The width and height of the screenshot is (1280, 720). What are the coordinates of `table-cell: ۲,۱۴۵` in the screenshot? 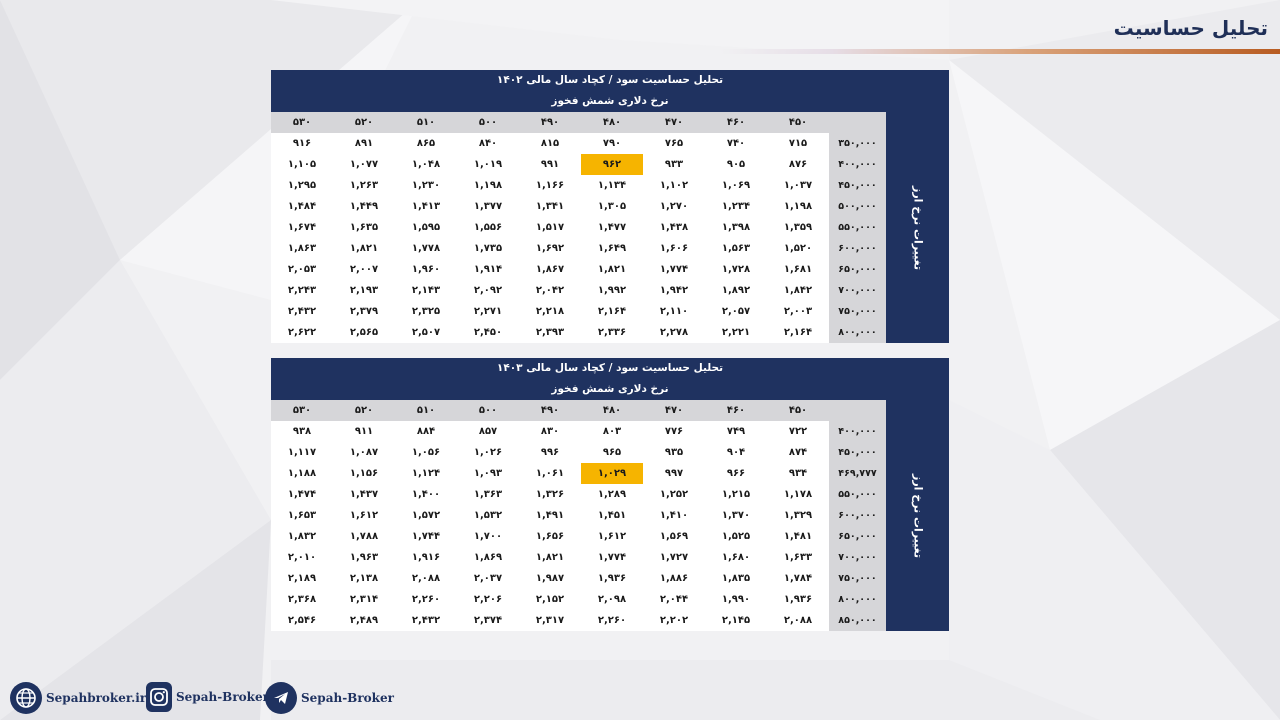 It's located at (736, 620).